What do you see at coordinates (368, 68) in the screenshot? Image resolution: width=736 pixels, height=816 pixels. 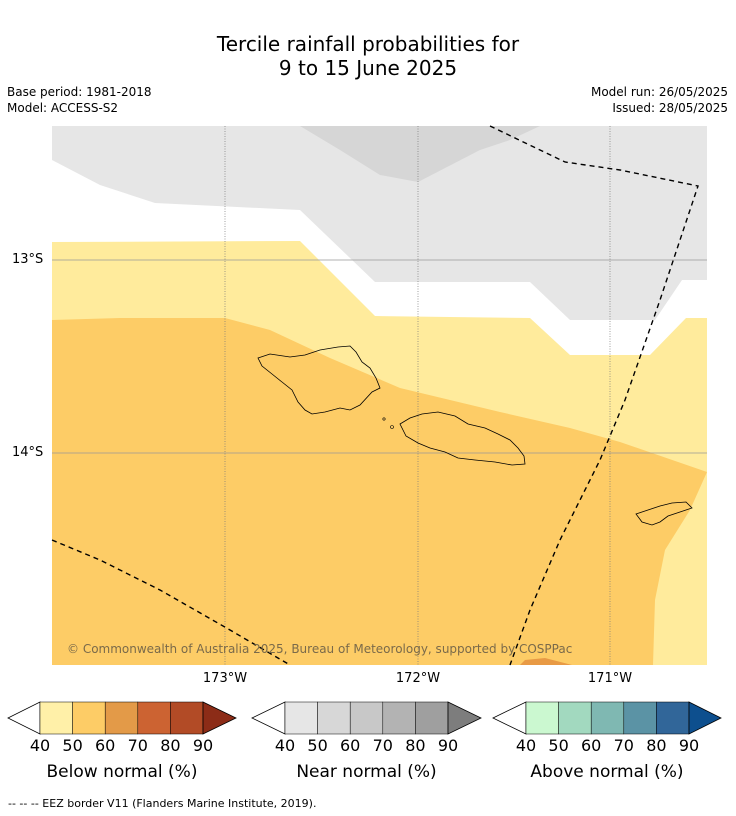 I see `title-line-2: 9 to 15 June 2025` at bounding box center [368, 68].